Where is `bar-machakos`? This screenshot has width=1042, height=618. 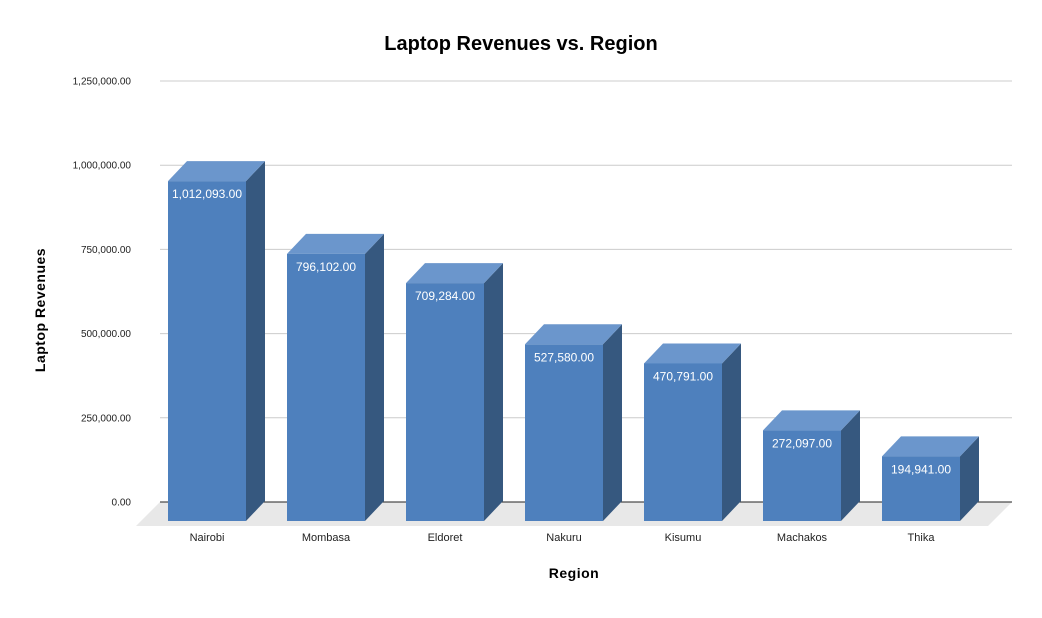 bar-machakos is located at coordinates (811, 465).